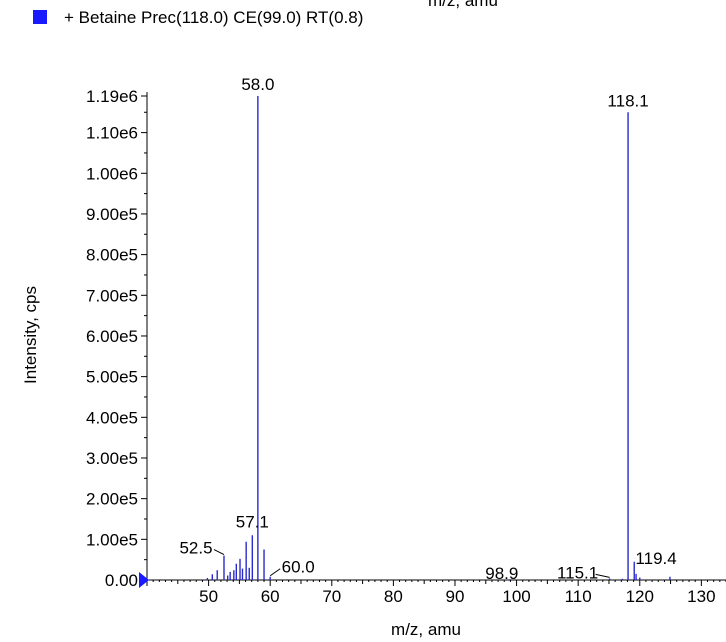  Describe the element at coordinates (112, 499) in the screenshot. I see `y-tick-label: 2.00e5` at that location.